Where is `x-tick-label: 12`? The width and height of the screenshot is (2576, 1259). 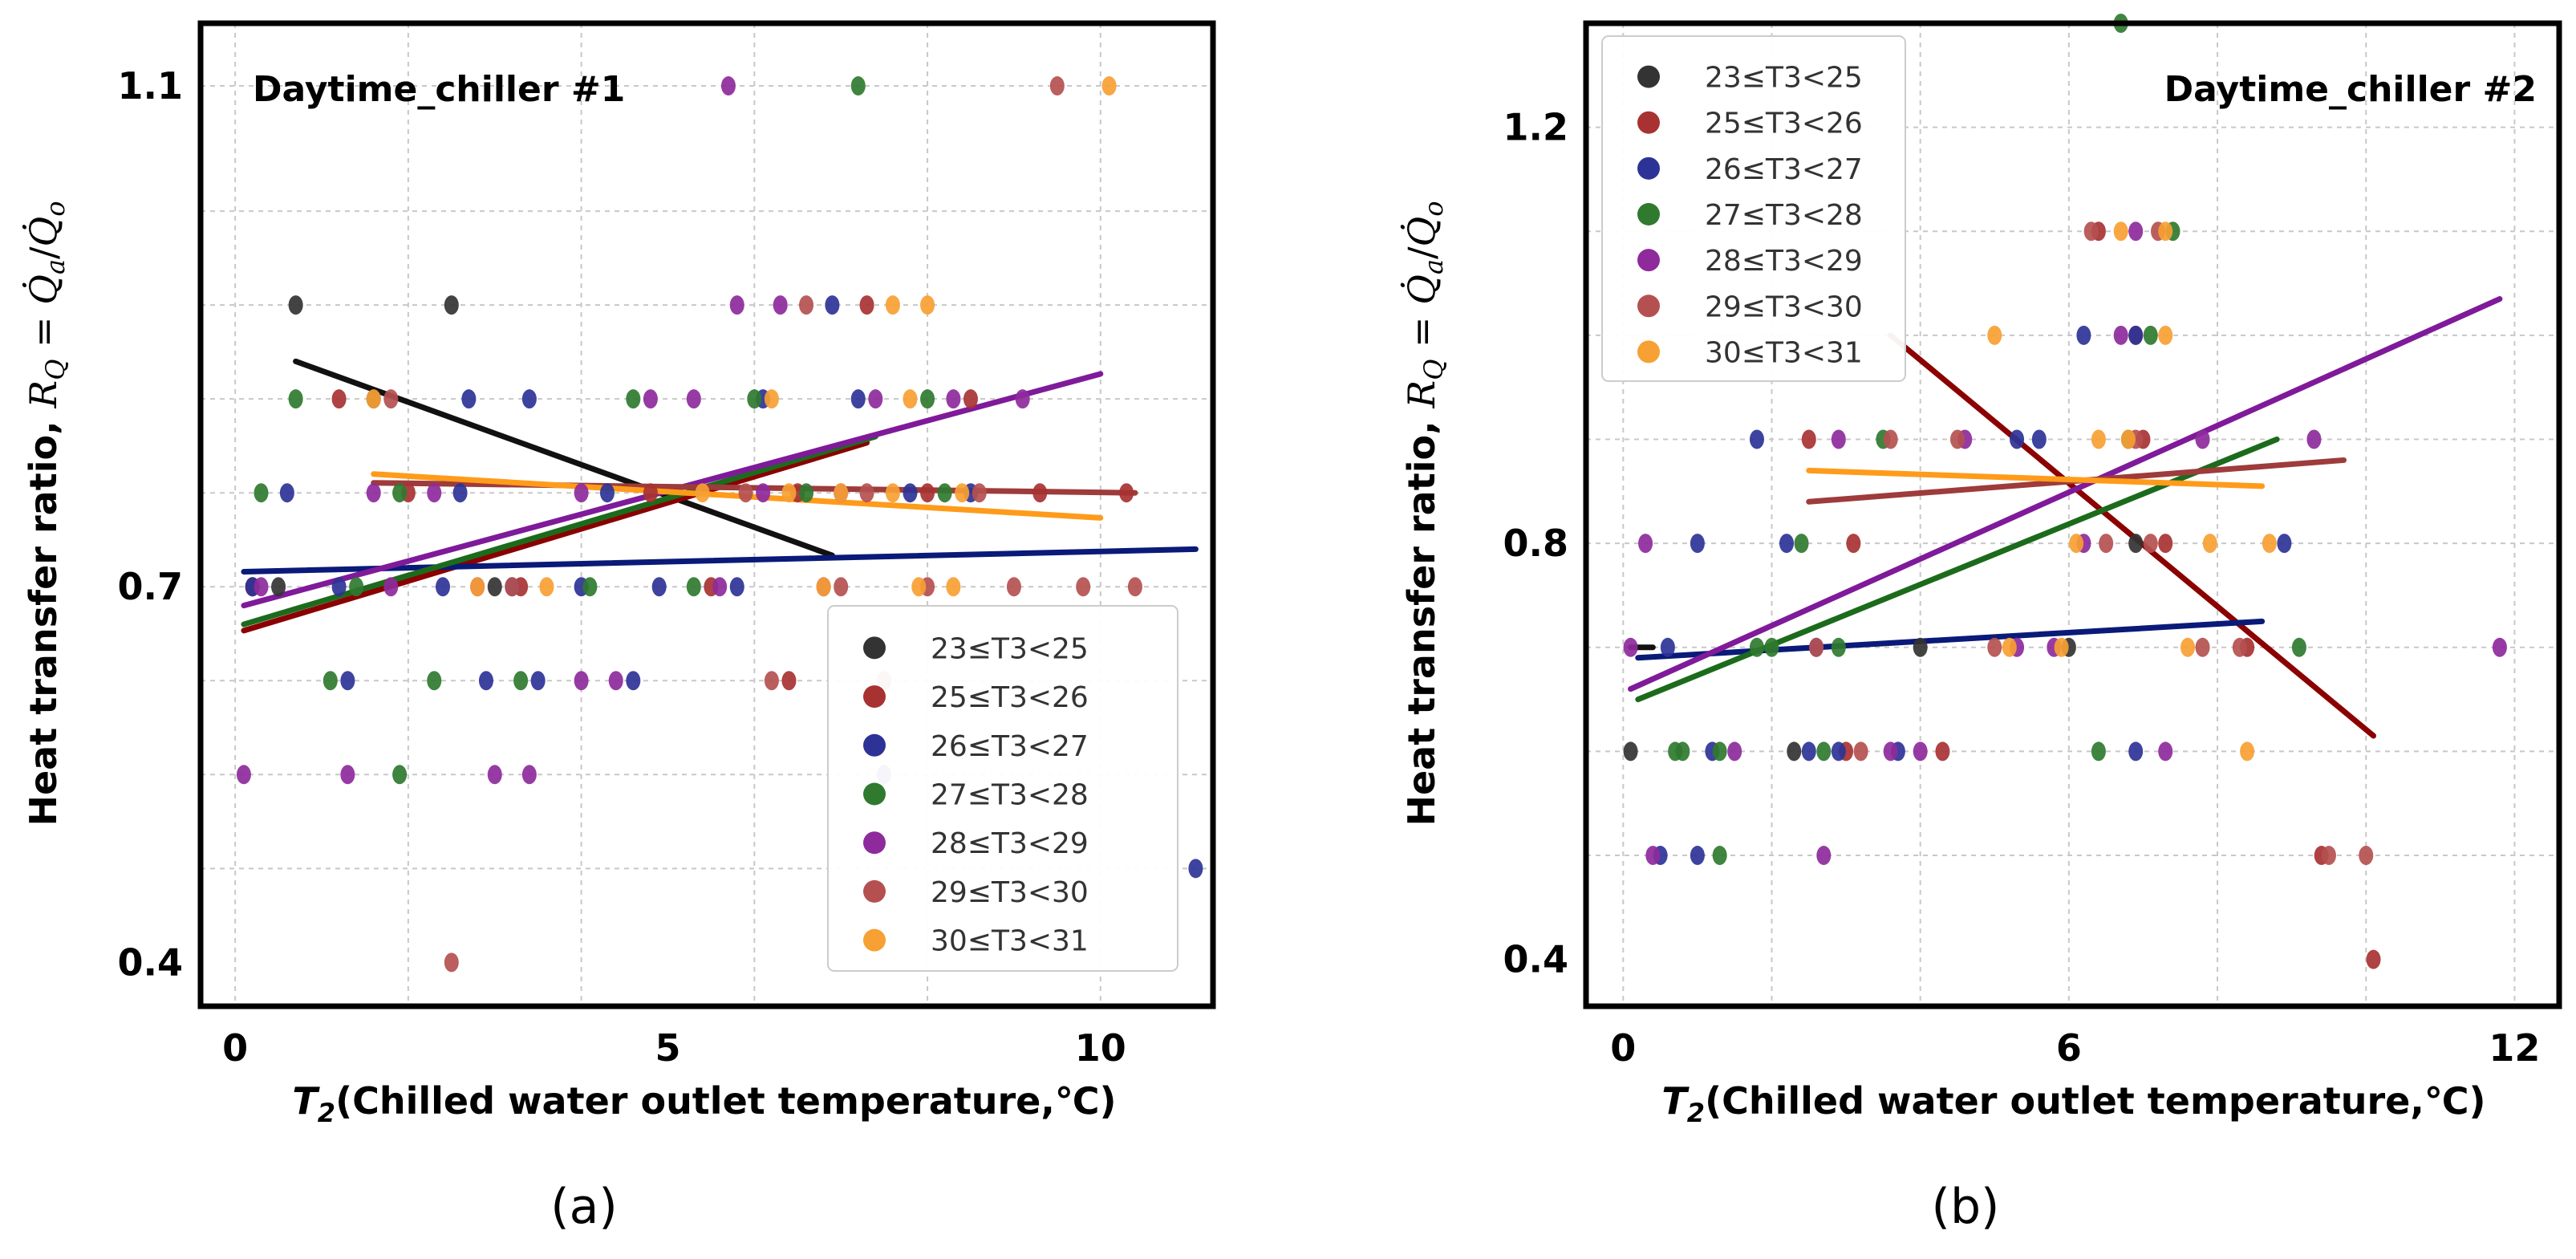
x-tick-label: 12 is located at coordinates (2514, 1048).